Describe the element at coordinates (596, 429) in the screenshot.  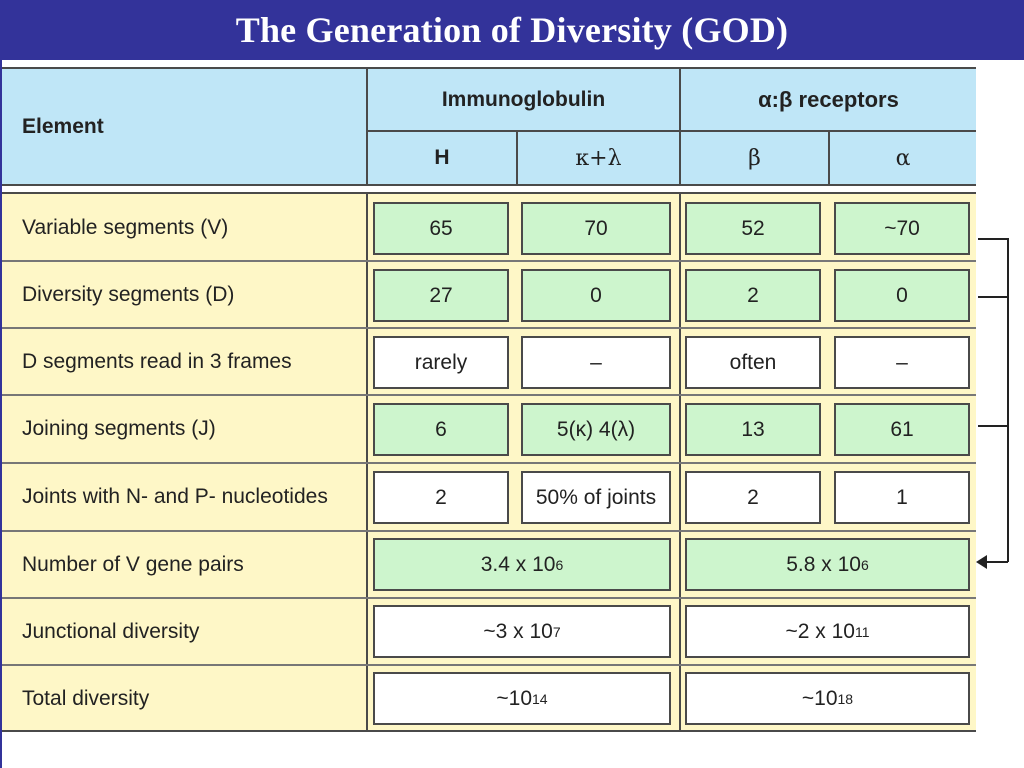
I see `cell-j-kl: 5(κ) 4(λ)` at that location.